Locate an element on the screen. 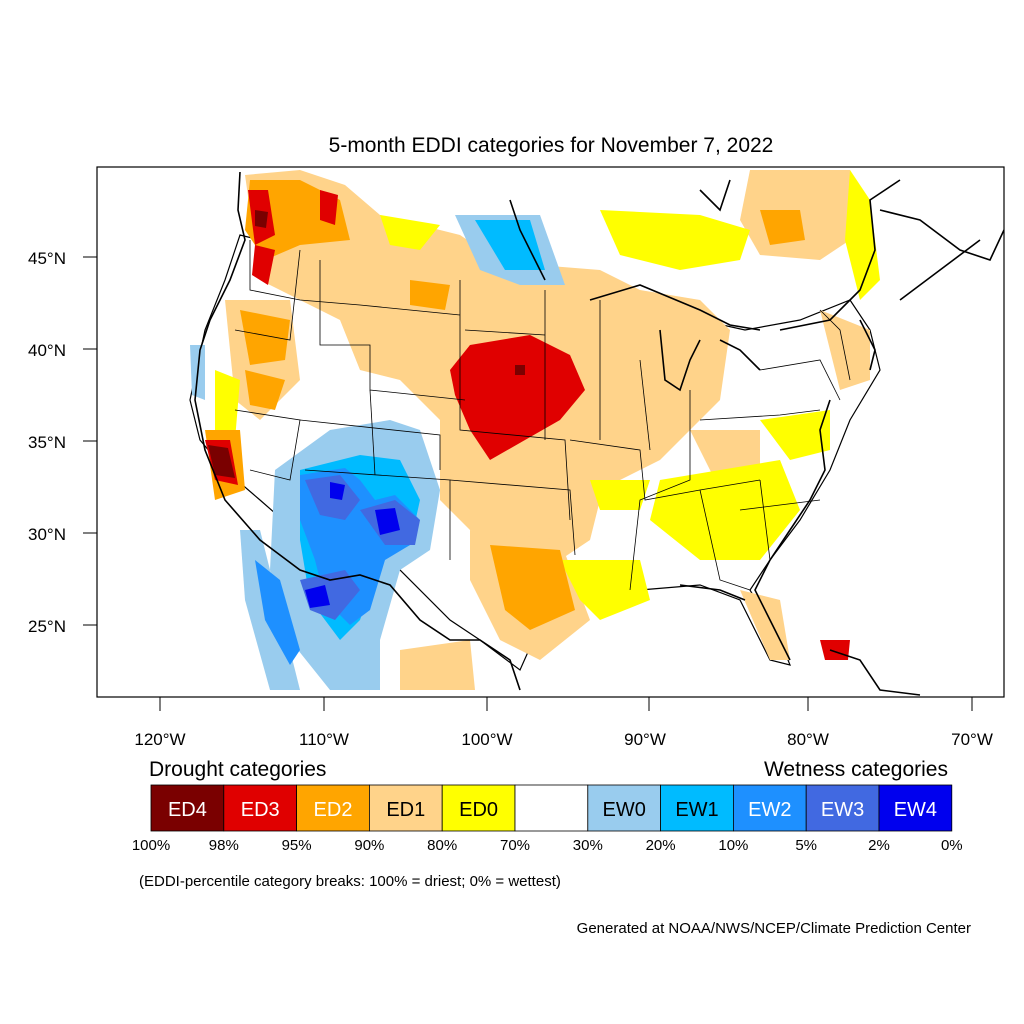 The image size is (1024, 1024). break-label: 2% is located at coordinates (879, 845).